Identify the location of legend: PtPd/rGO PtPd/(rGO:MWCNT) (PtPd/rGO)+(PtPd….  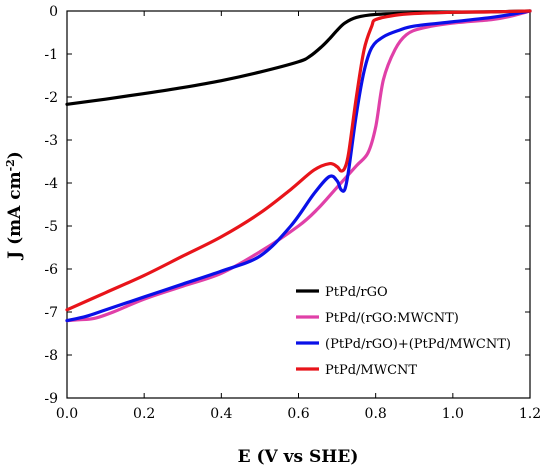
(403, 331).